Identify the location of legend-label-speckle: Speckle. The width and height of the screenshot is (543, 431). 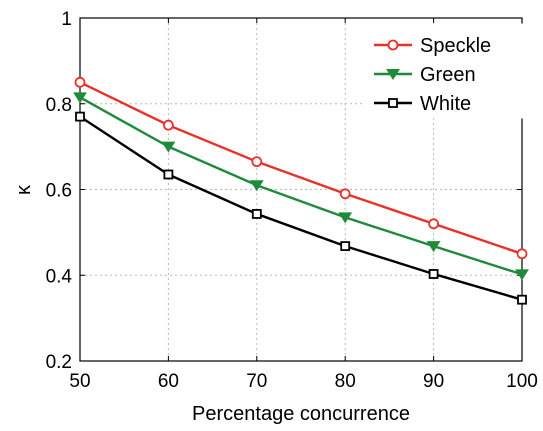
(455, 46).